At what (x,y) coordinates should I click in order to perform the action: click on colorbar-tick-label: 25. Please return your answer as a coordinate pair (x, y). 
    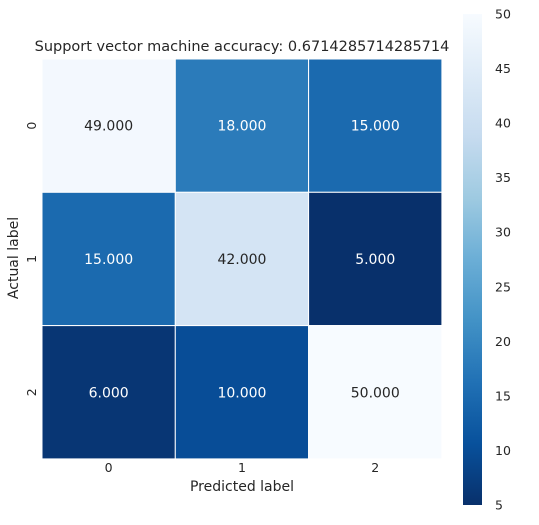
    Looking at the image, I should click on (503, 286).